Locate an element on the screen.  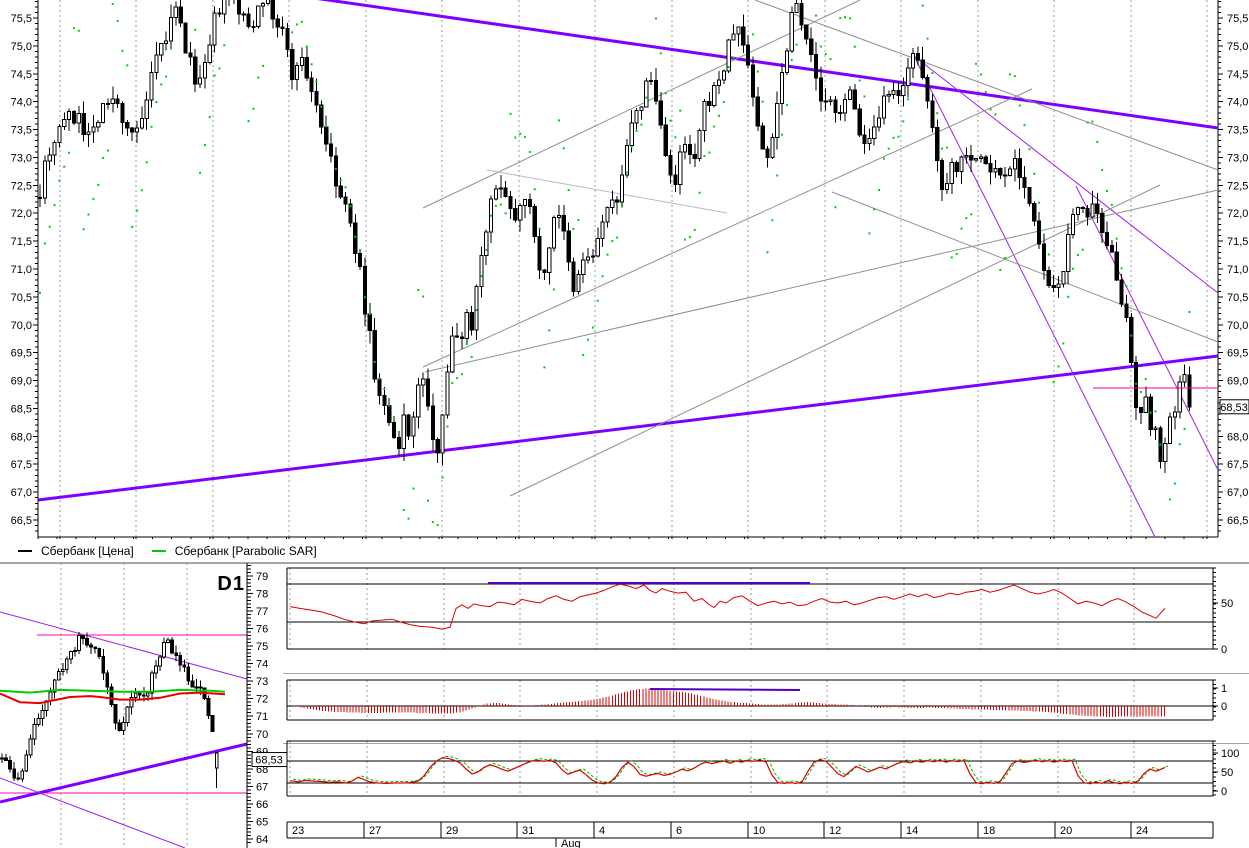
stoch-axis-labels: 100 50 0 is located at coordinates (1226, 773).